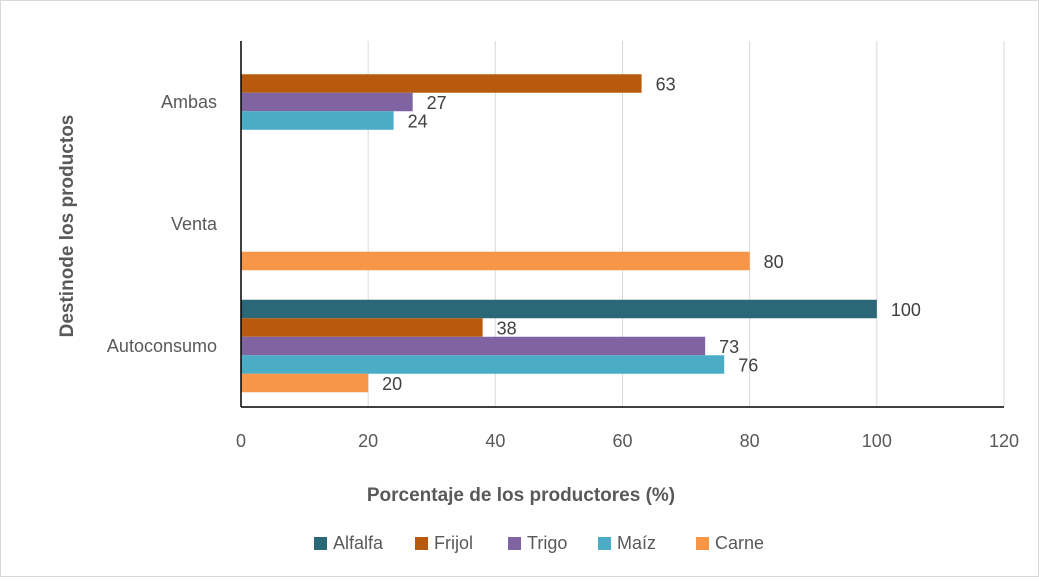 The width and height of the screenshot is (1039, 581). Describe the element at coordinates (162, 224) in the screenshot. I see `category-labels: Ambas Venta Autoconsumo` at that location.